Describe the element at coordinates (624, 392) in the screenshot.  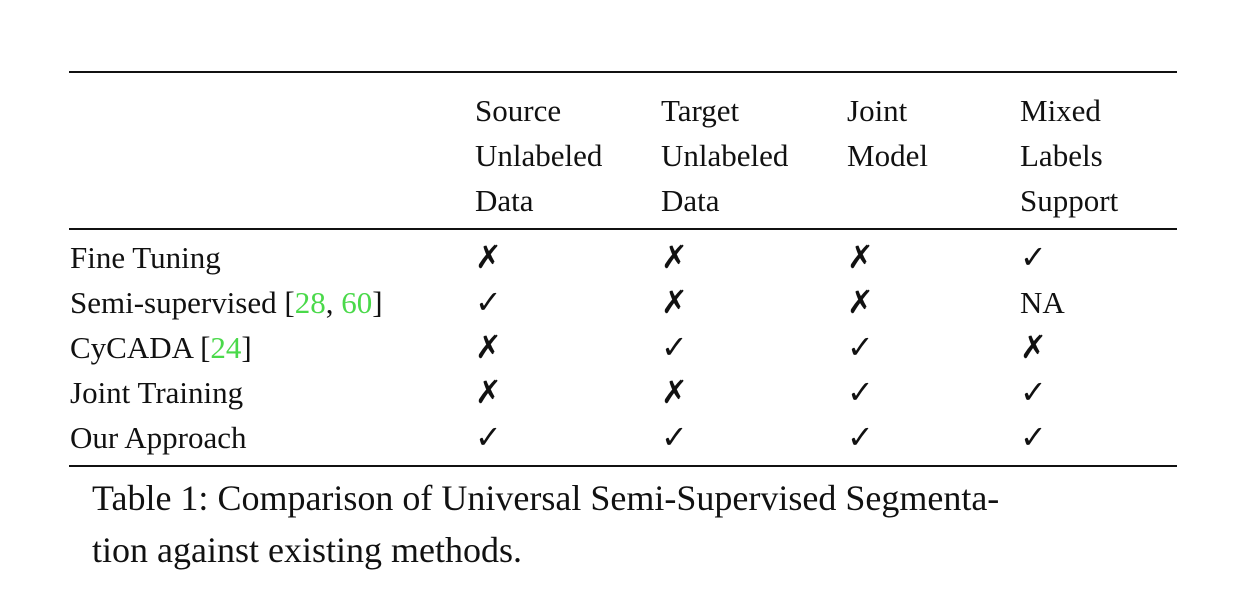
I see `table-row: Joint Training ✗ ✗ ✓ ✓` at that location.